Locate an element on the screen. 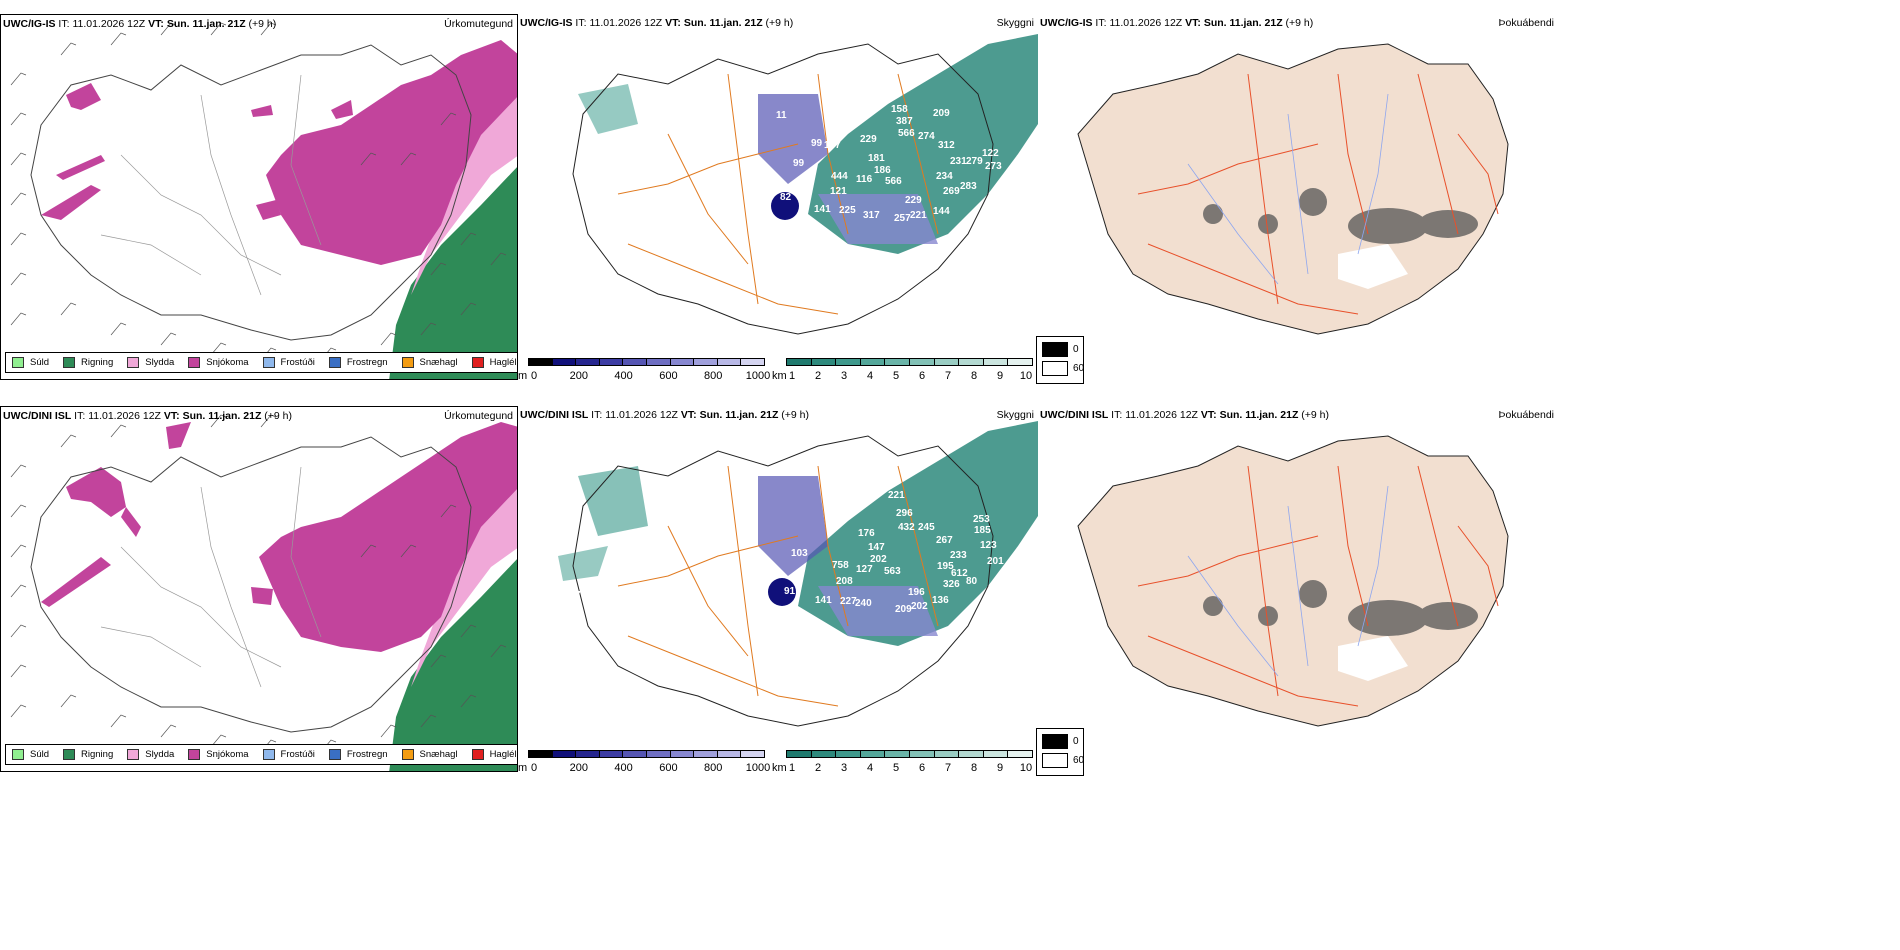 The width and height of the screenshot is (1900, 950). legend-item-hail: Haglél is located at coordinates (494, 754).